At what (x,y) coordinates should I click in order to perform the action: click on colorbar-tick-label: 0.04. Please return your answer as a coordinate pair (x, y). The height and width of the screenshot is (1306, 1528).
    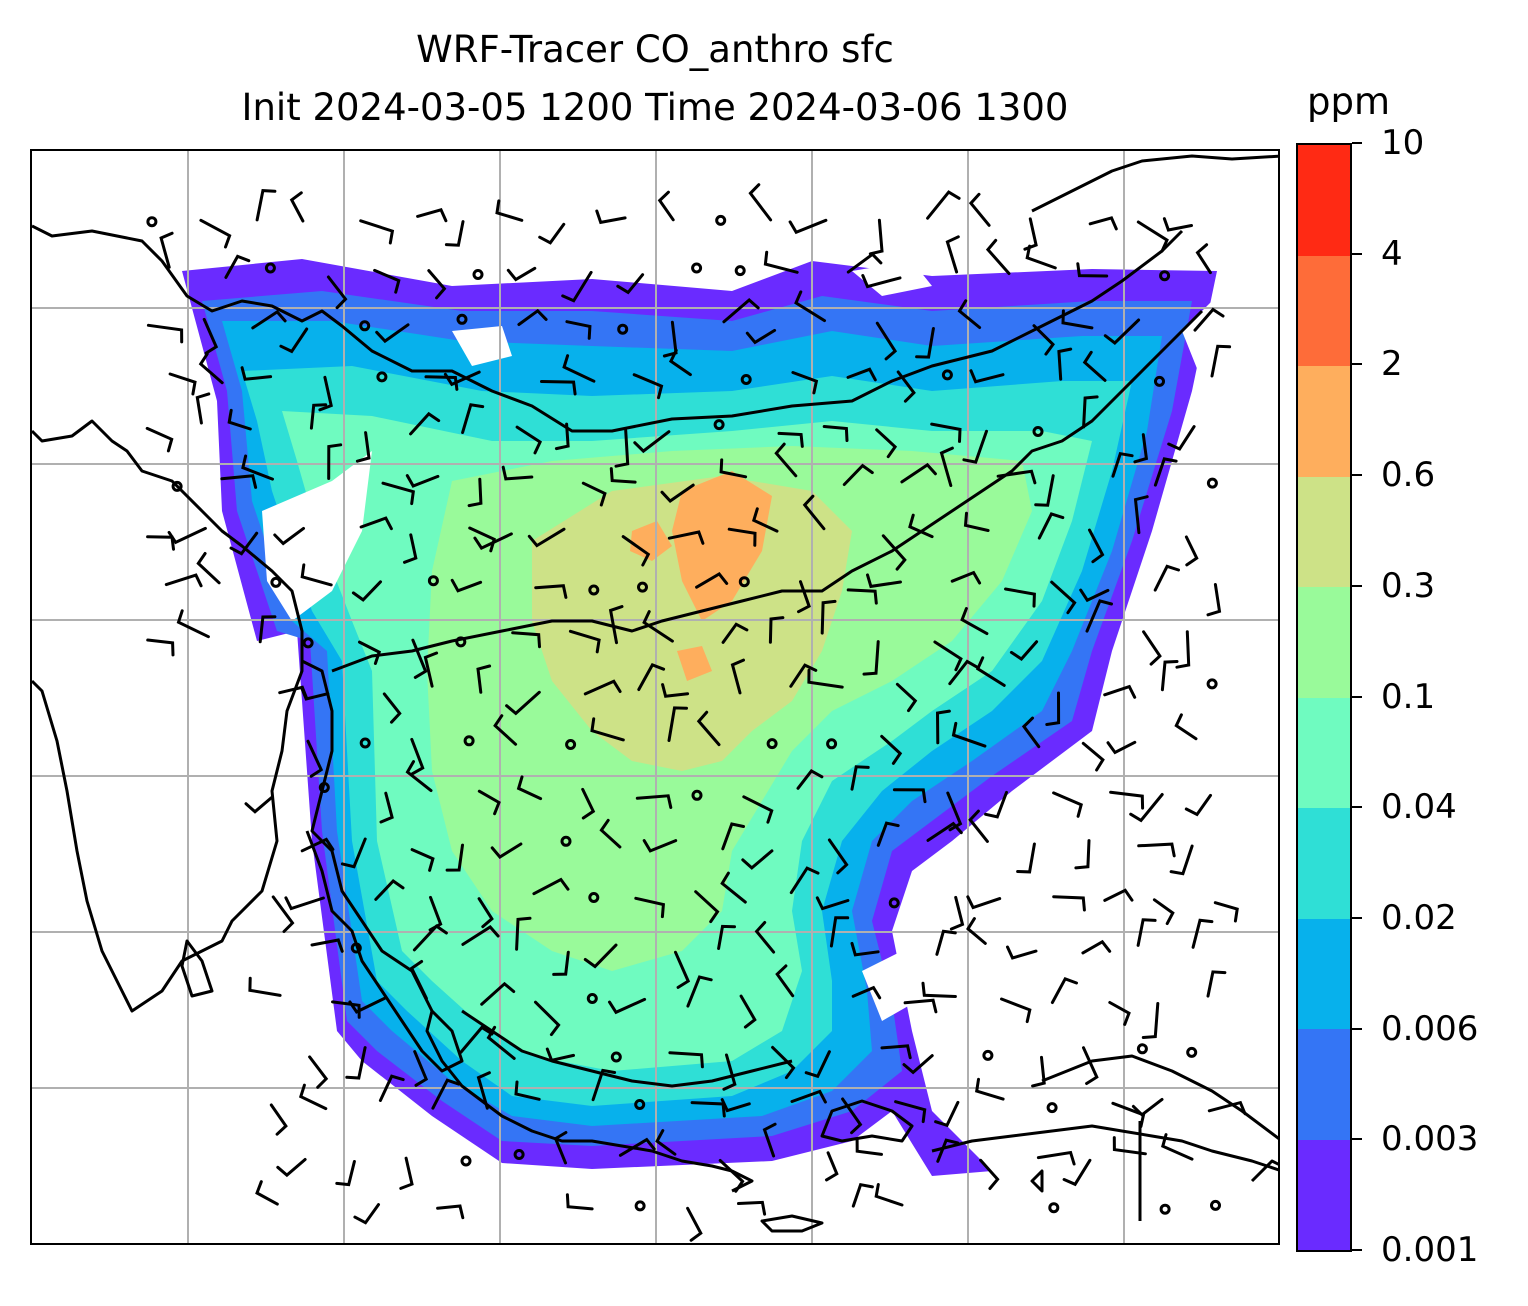
    Looking at the image, I should click on (1419, 807).